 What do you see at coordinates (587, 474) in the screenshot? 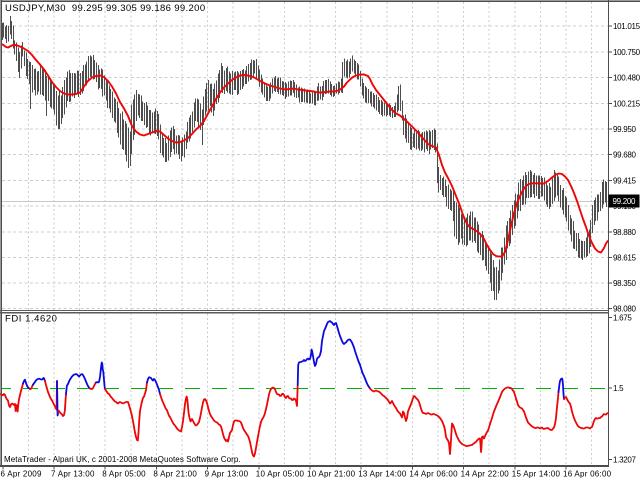
I see `svg-text: 16 Apr 06:00` at bounding box center [587, 474].